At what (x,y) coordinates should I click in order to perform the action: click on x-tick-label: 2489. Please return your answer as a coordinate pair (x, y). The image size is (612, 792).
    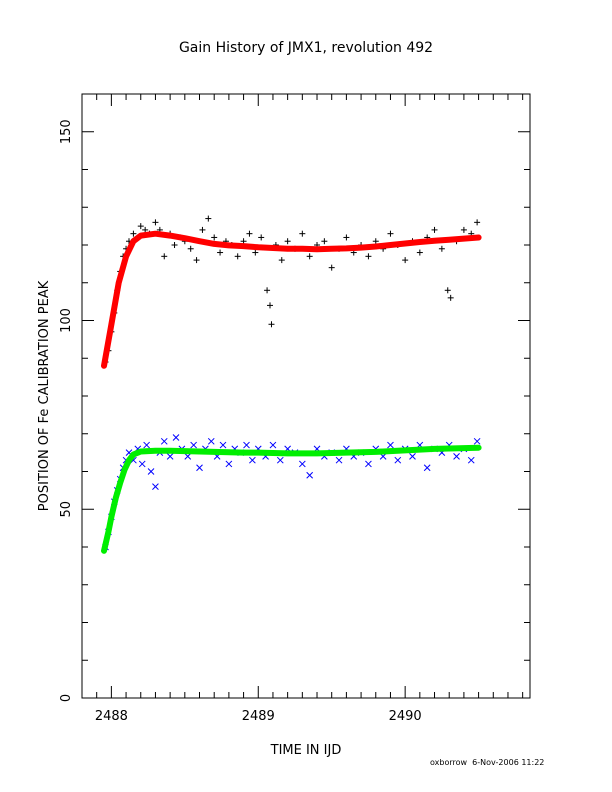
    Looking at the image, I should click on (258, 716).